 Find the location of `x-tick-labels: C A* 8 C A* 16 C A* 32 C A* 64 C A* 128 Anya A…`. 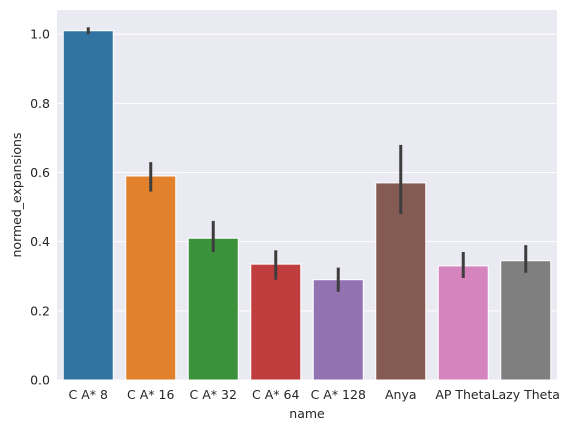

x-tick-labels: C A* 8 C A* 16 C A* 32 C A* 64 C A* 128 Anya A… is located at coordinates (314, 394).